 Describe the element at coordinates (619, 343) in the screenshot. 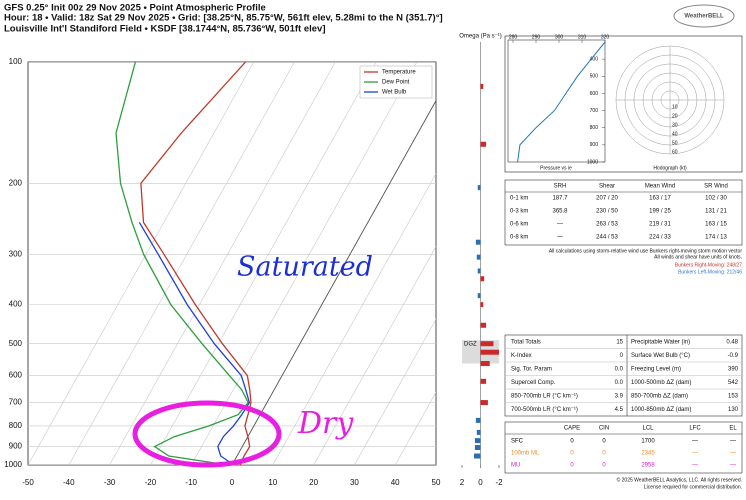

I see `table-cell: 15` at that location.